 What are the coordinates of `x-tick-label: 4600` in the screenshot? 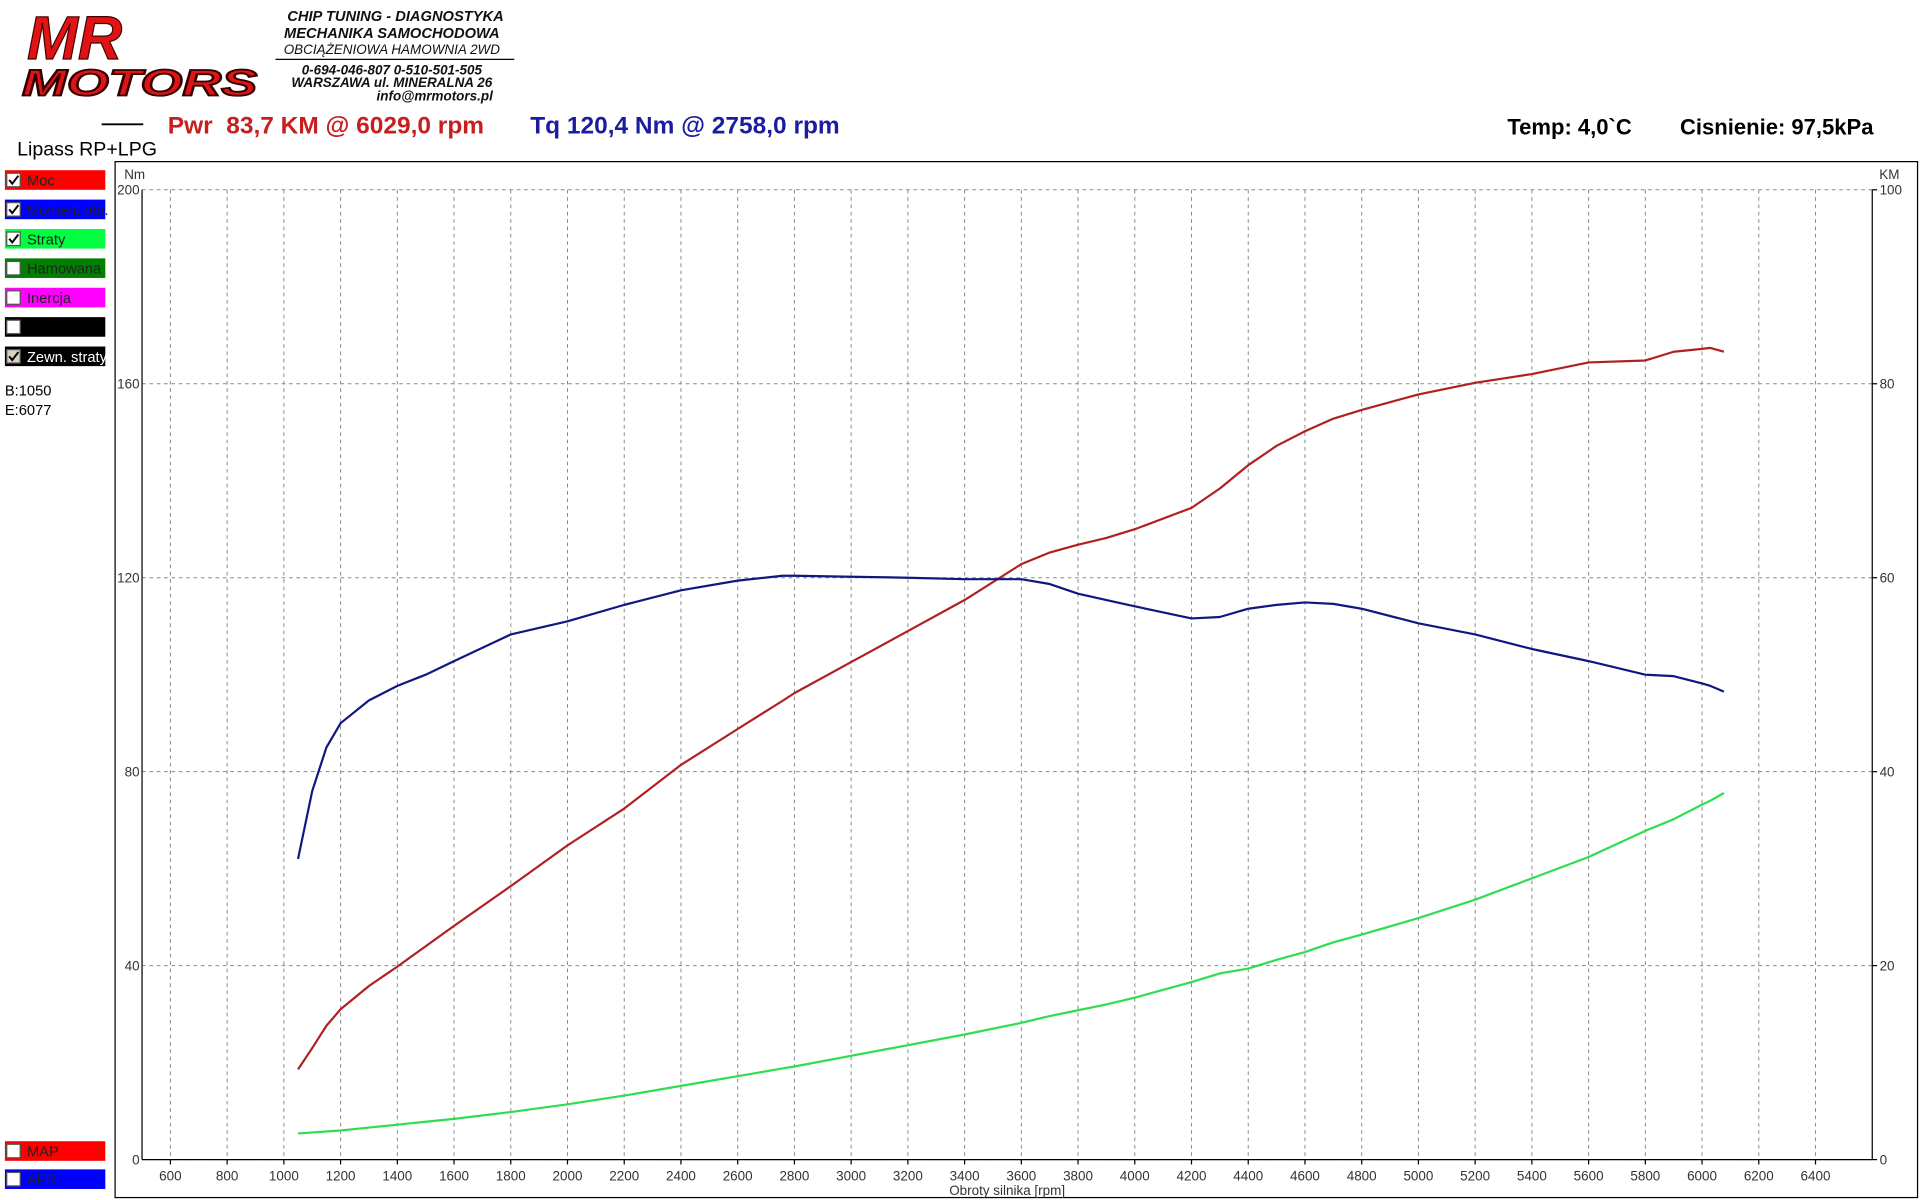 It's located at (1305, 1175).